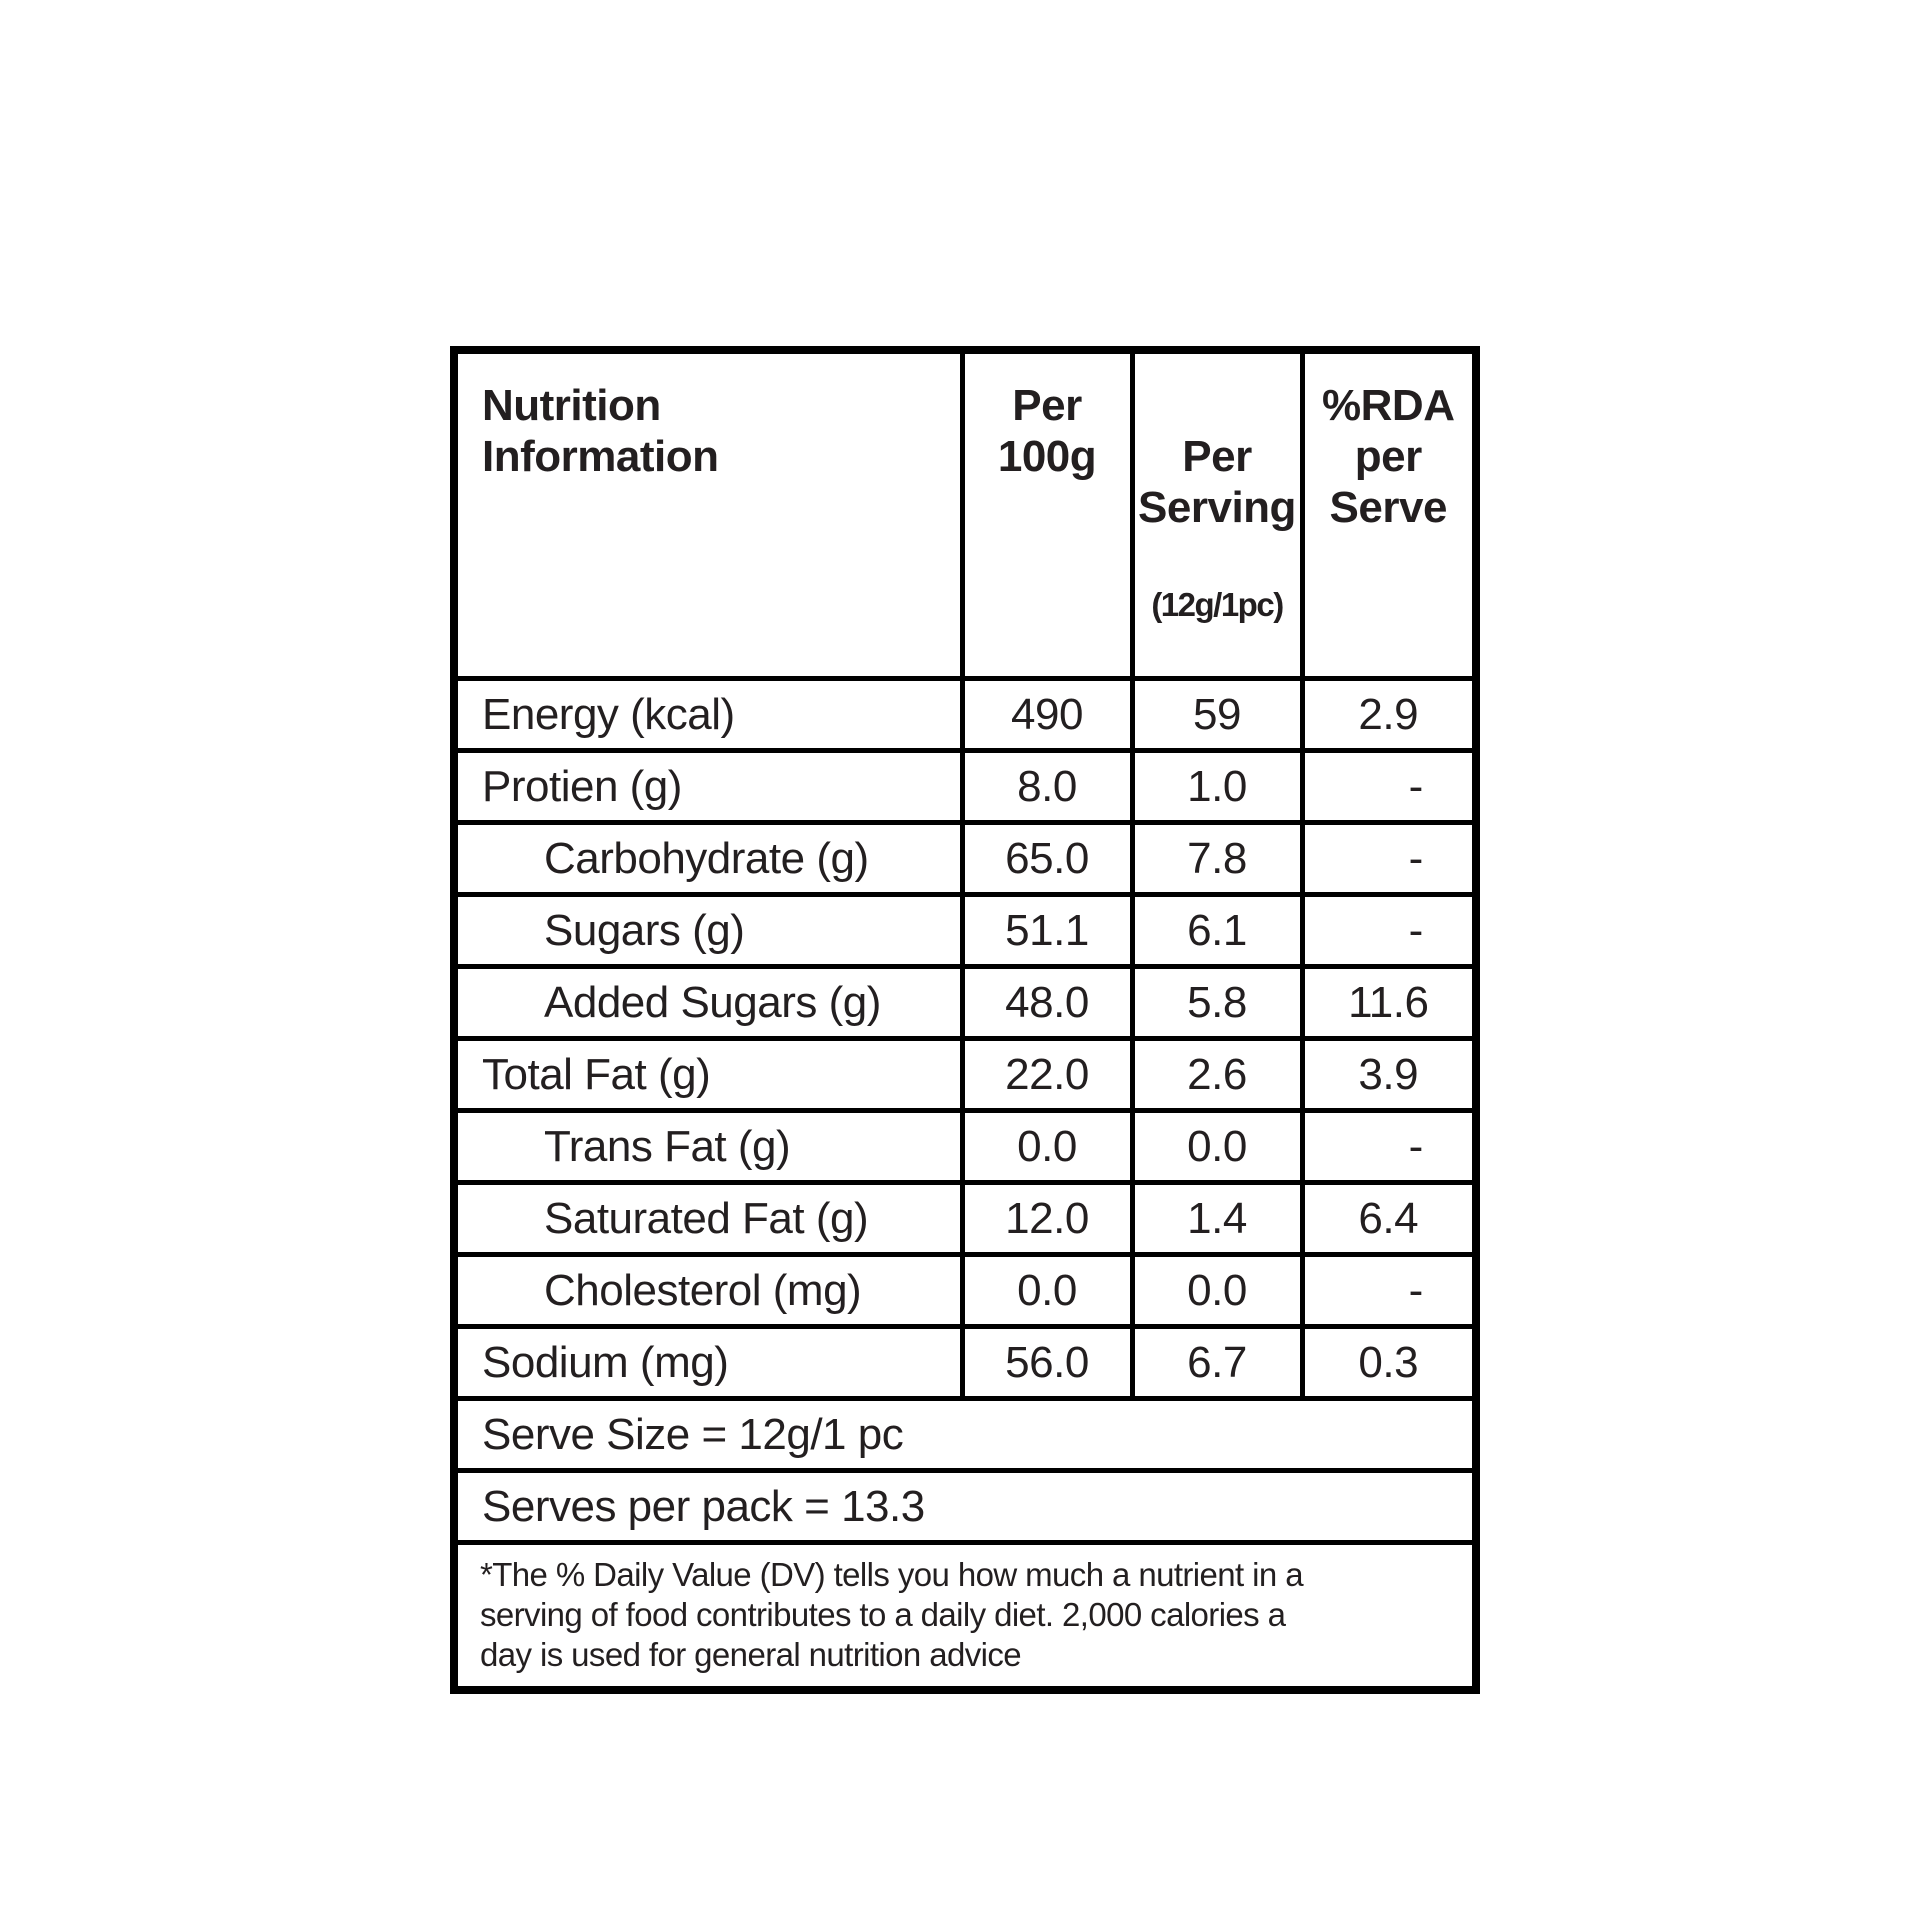 The width and height of the screenshot is (1920, 1920). What do you see at coordinates (708, 1147) in the screenshot?
I see `nutrient-label: Trans Fat (g)` at bounding box center [708, 1147].